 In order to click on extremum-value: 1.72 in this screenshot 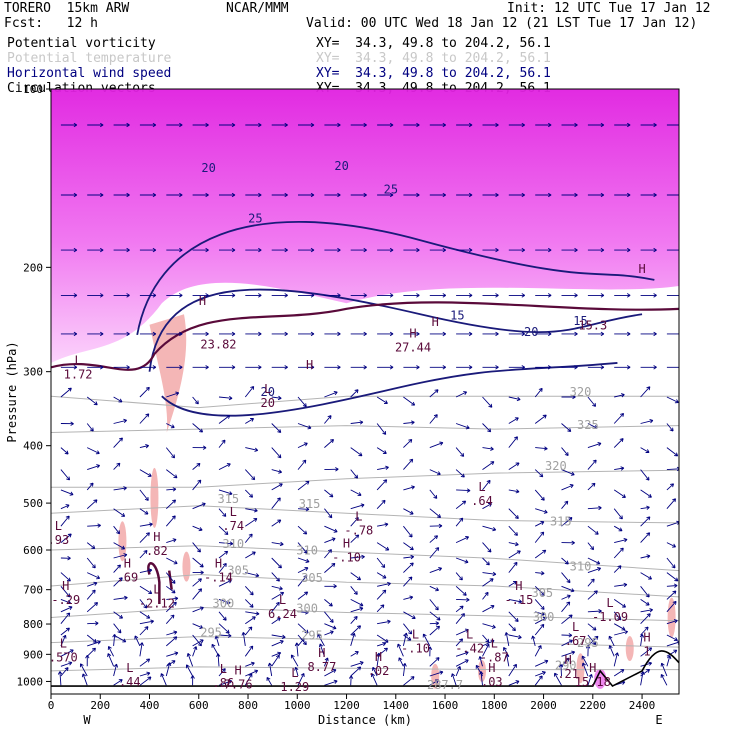, I will do `click(78, 375)`.